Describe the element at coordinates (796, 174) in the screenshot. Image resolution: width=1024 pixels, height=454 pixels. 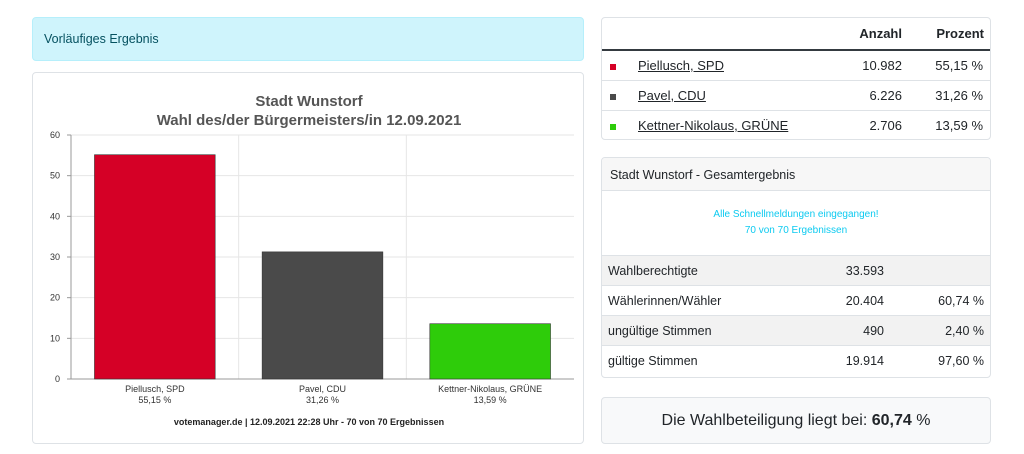
I see `overall-result-title: Stadt Wunstorf - Gesamtergebnis` at that location.